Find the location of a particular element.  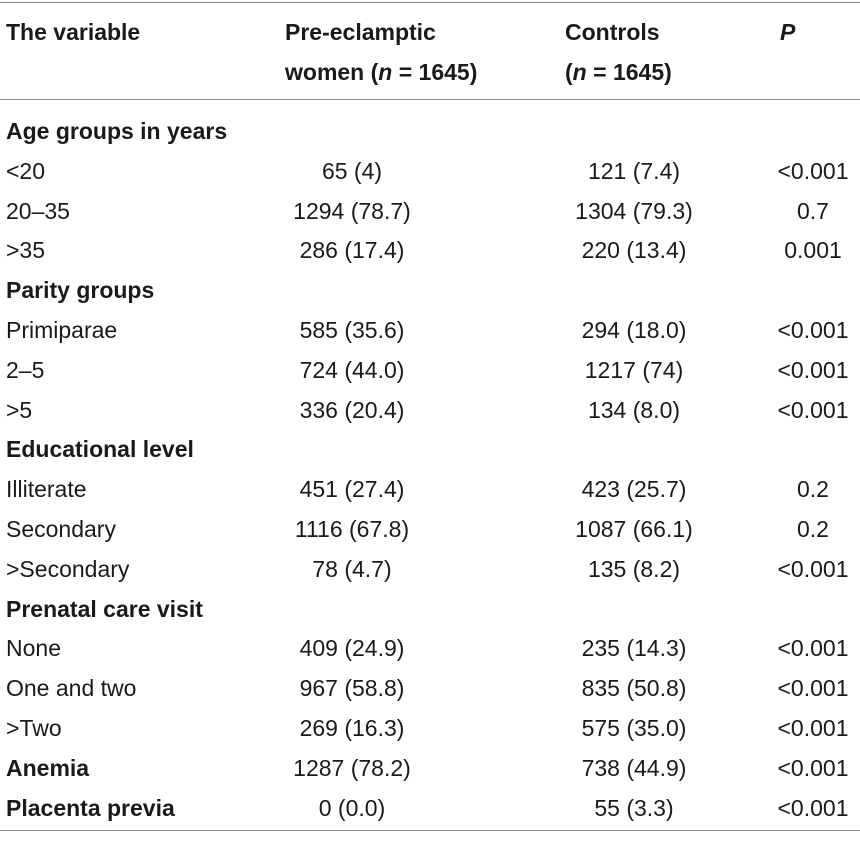

cell-controls: 135 (8.2) is located at coordinates (634, 569).